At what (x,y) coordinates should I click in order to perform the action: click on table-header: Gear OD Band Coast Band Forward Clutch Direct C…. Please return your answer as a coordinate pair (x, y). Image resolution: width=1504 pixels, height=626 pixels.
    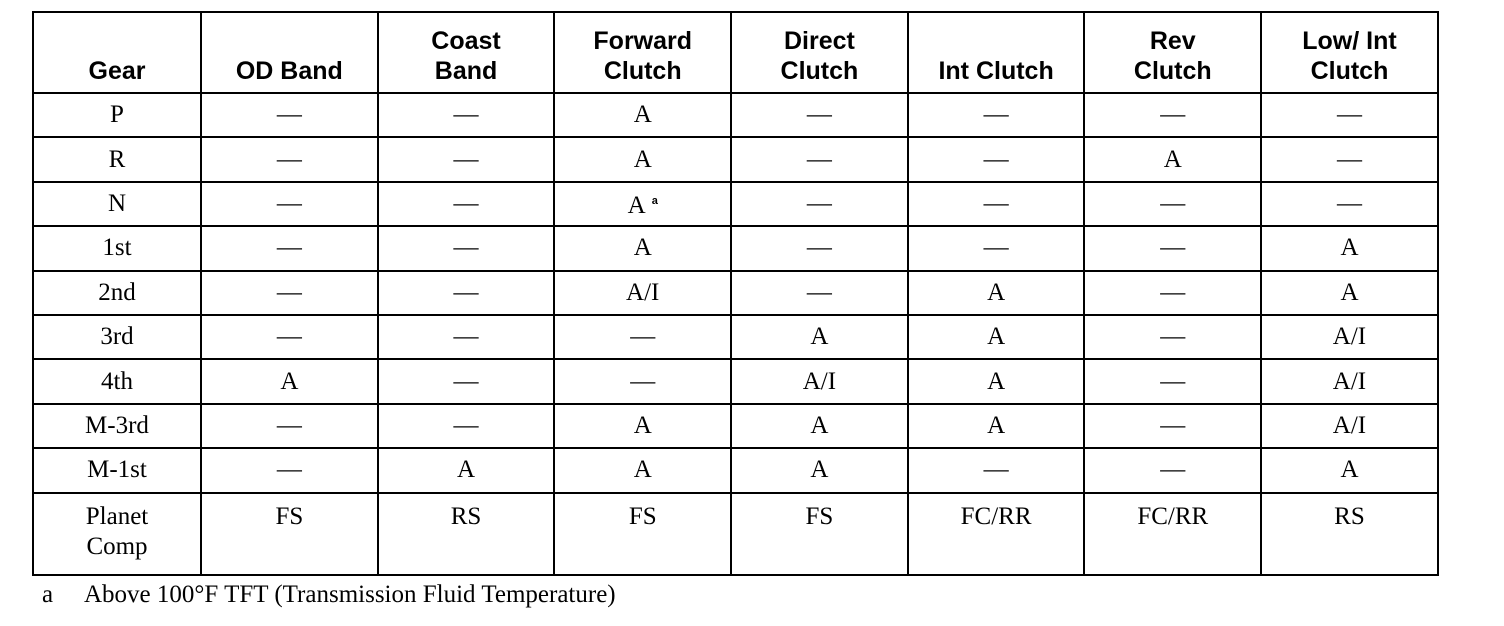
    Looking at the image, I should click on (735, 52).